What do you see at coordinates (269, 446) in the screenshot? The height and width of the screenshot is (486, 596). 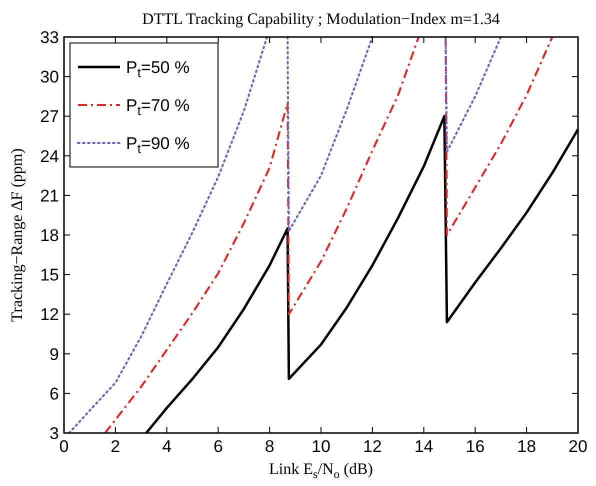 I see `x-tick-label: 8` at bounding box center [269, 446].